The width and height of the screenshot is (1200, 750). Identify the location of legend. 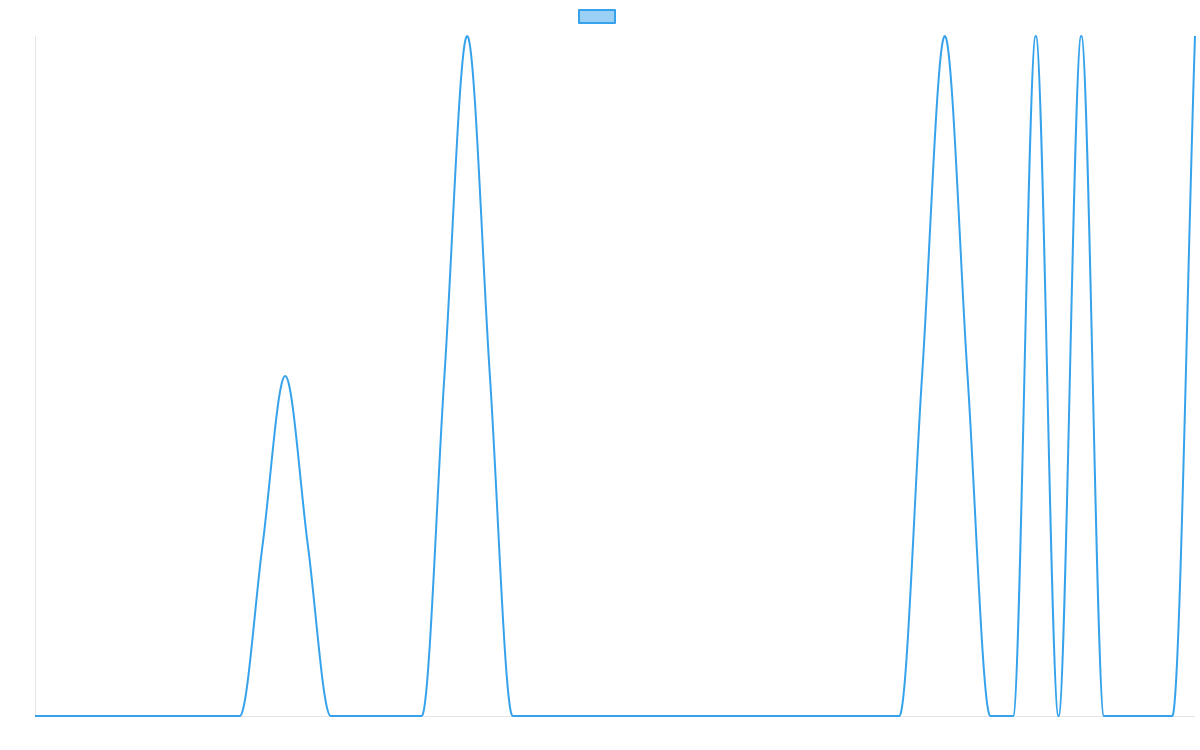
(600, 16).